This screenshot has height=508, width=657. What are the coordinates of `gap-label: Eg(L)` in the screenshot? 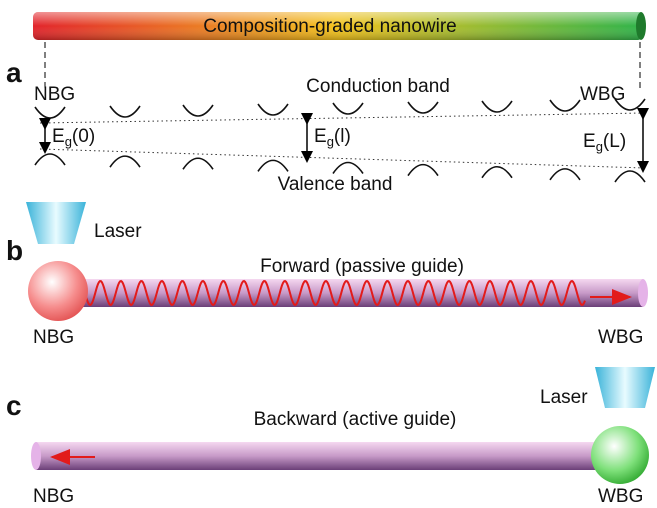 It's located at (604, 142).